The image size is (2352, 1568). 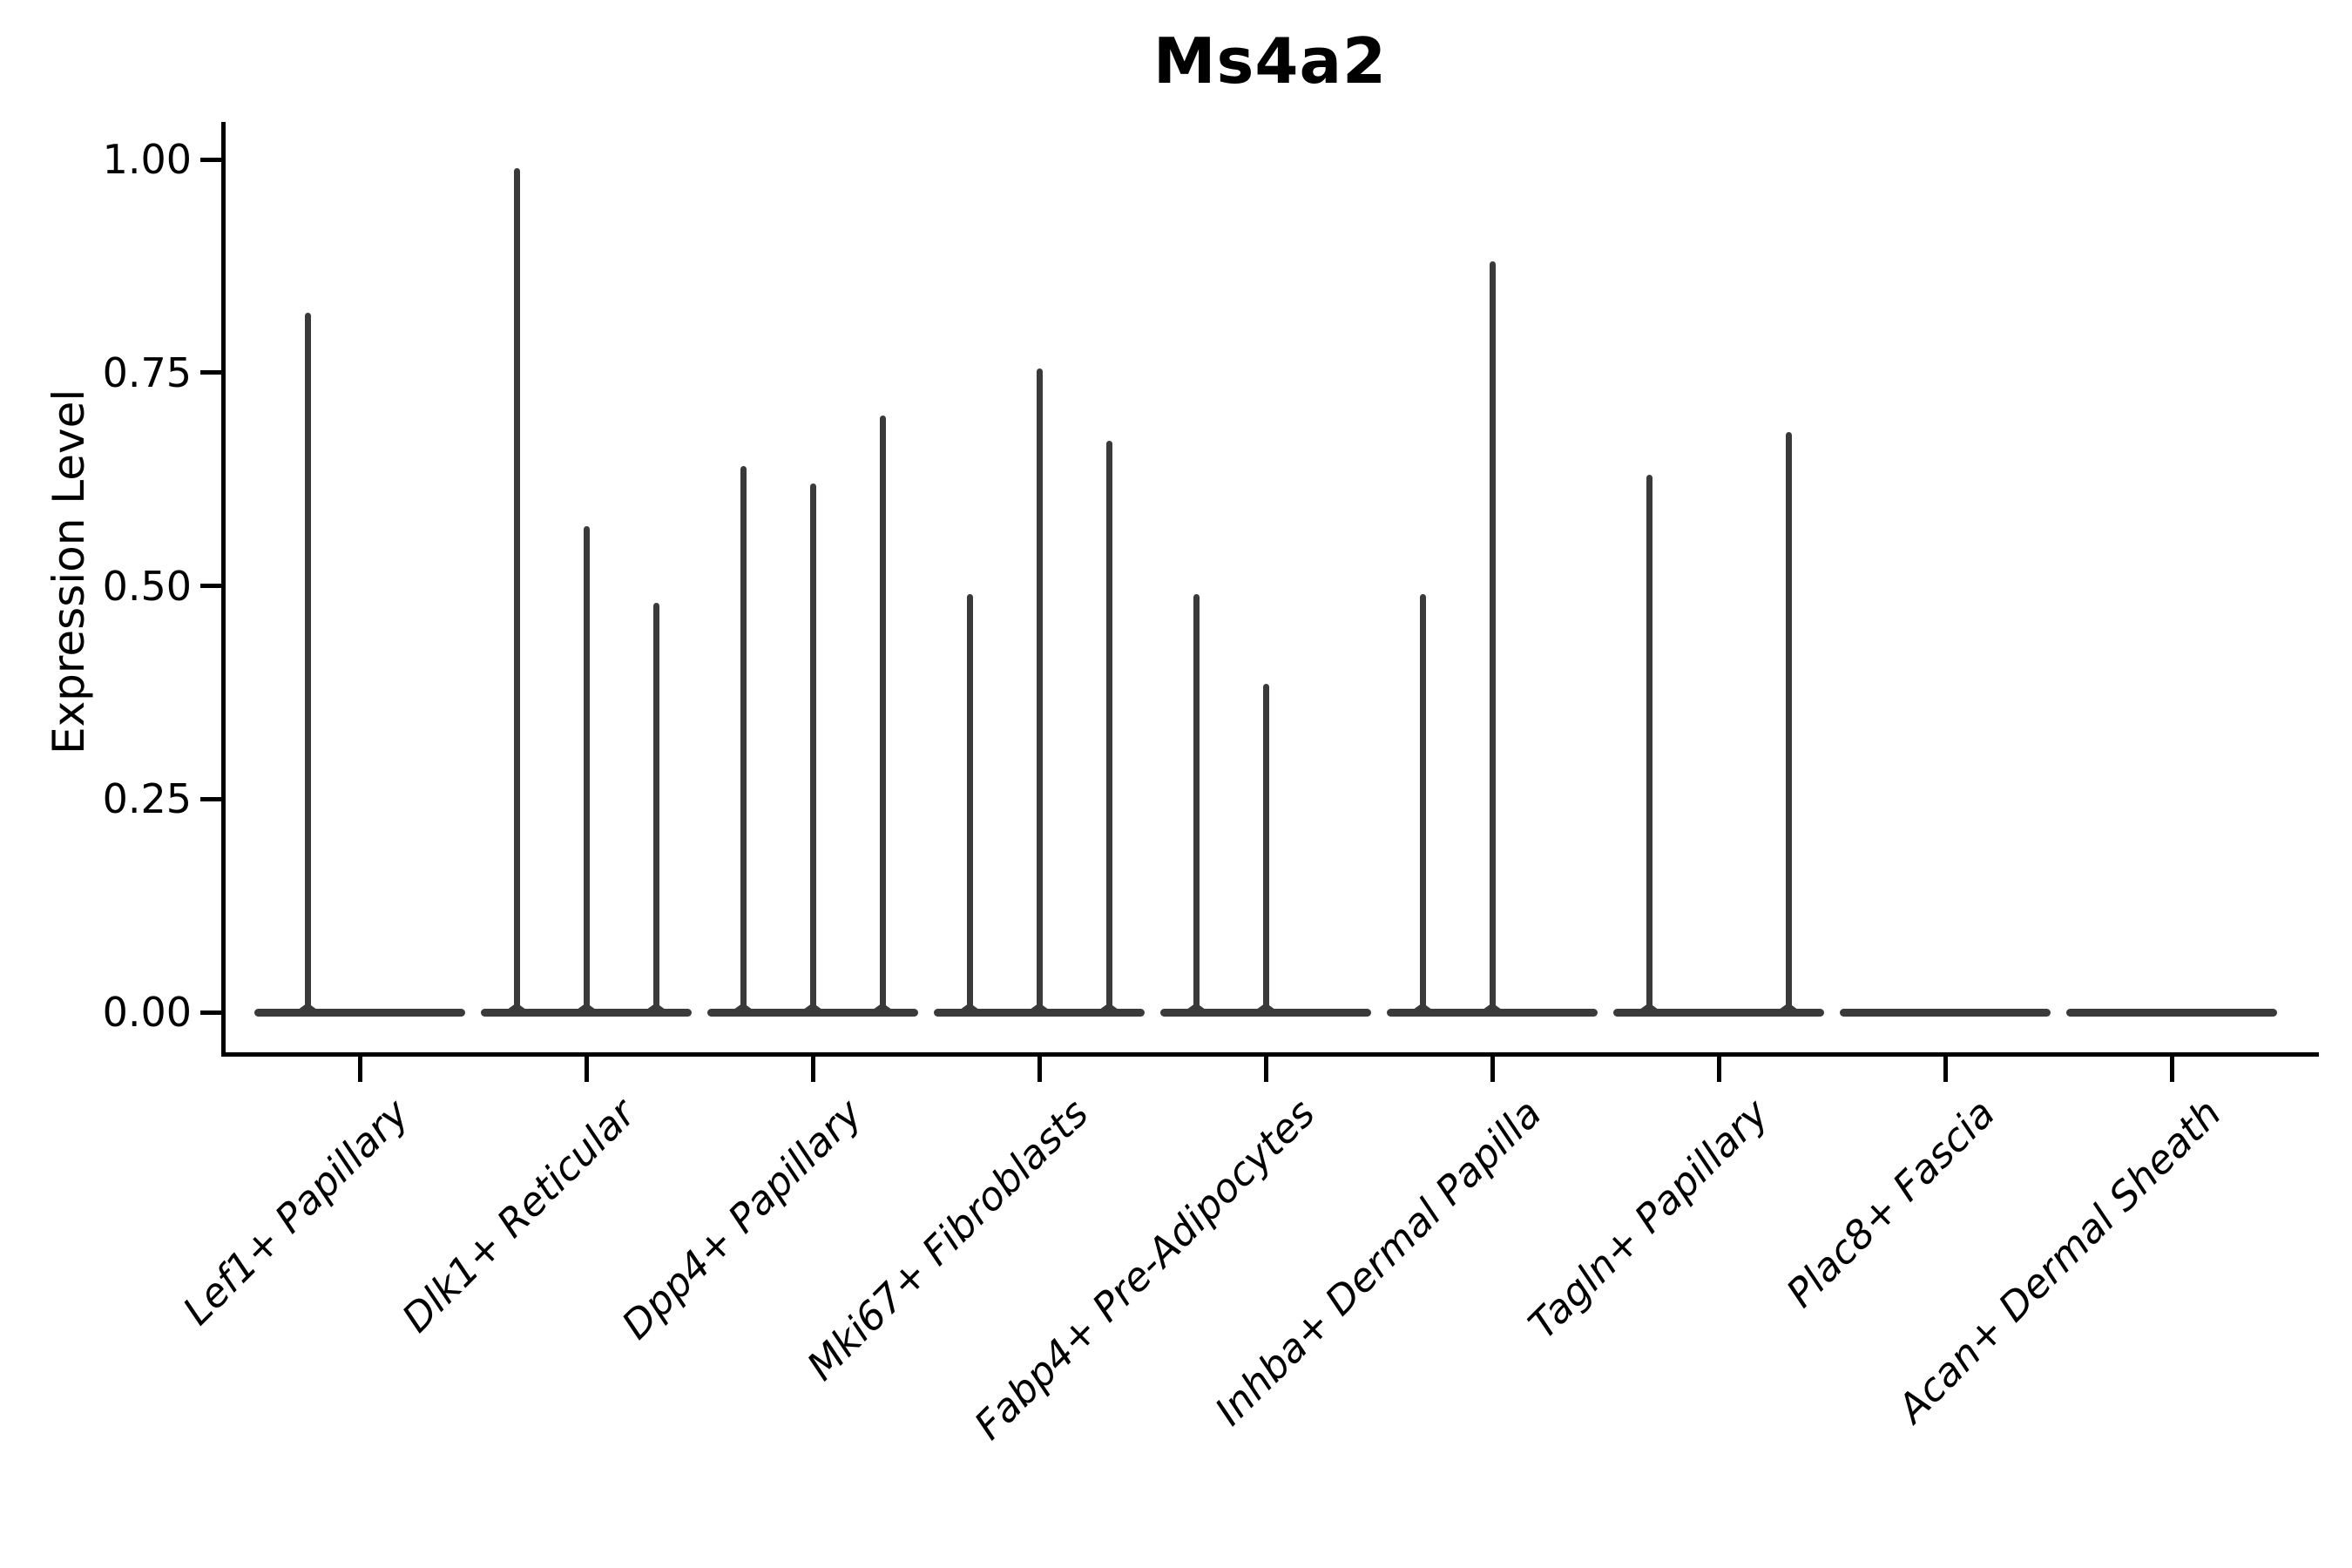 What do you see at coordinates (147, 799) in the screenshot?
I see `y-tick-label: 0.25` at bounding box center [147, 799].